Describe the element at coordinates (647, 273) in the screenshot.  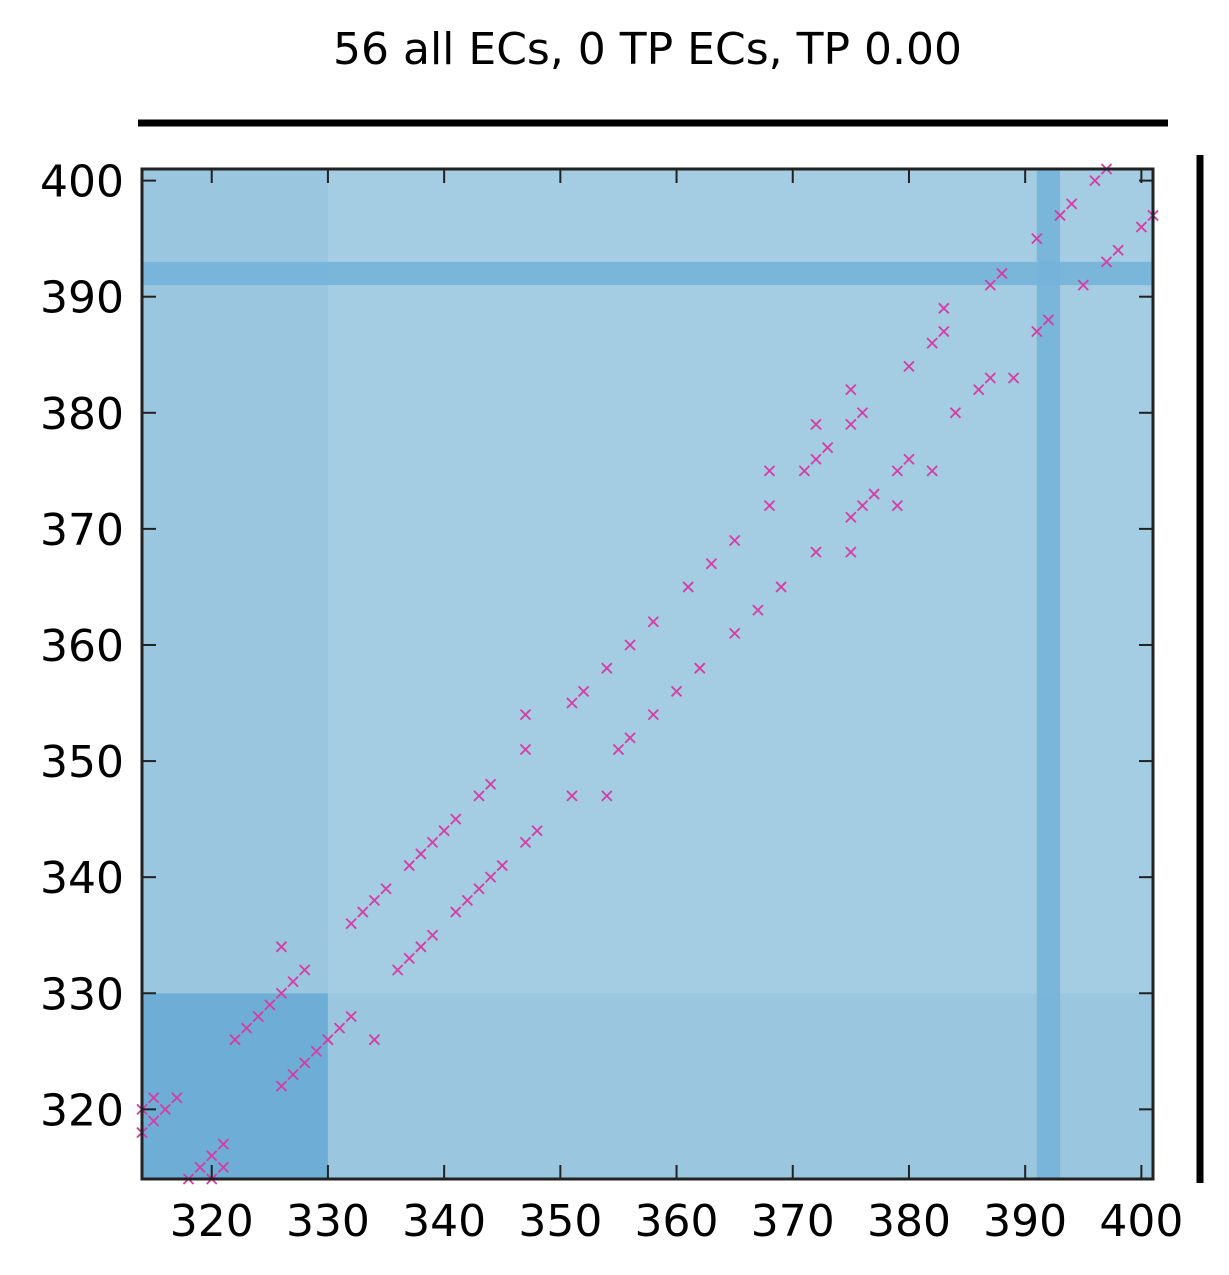
I see `row-band` at that location.